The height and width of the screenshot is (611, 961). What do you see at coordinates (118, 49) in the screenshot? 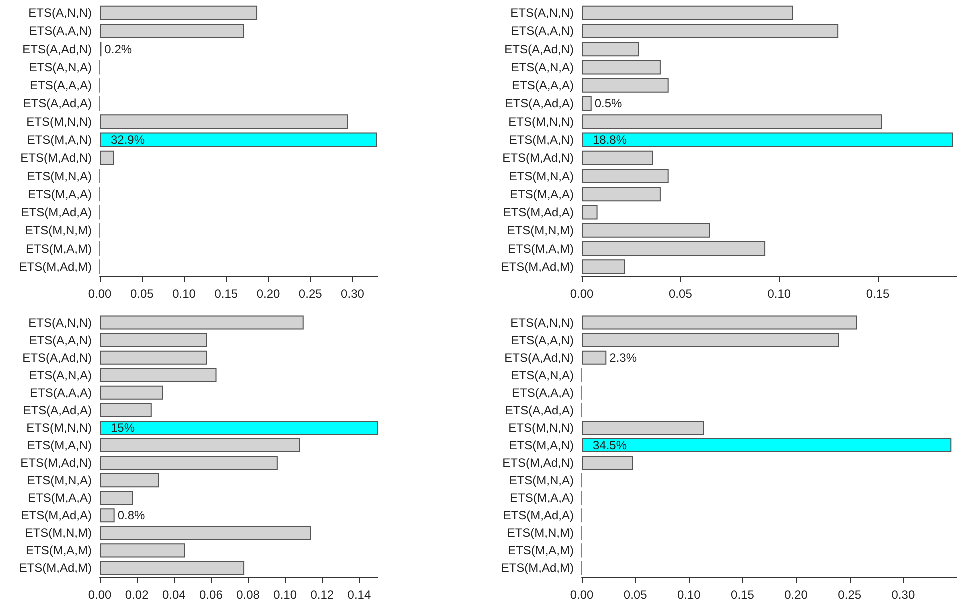
I see `data-label: 0.2%` at bounding box center [118, 49].